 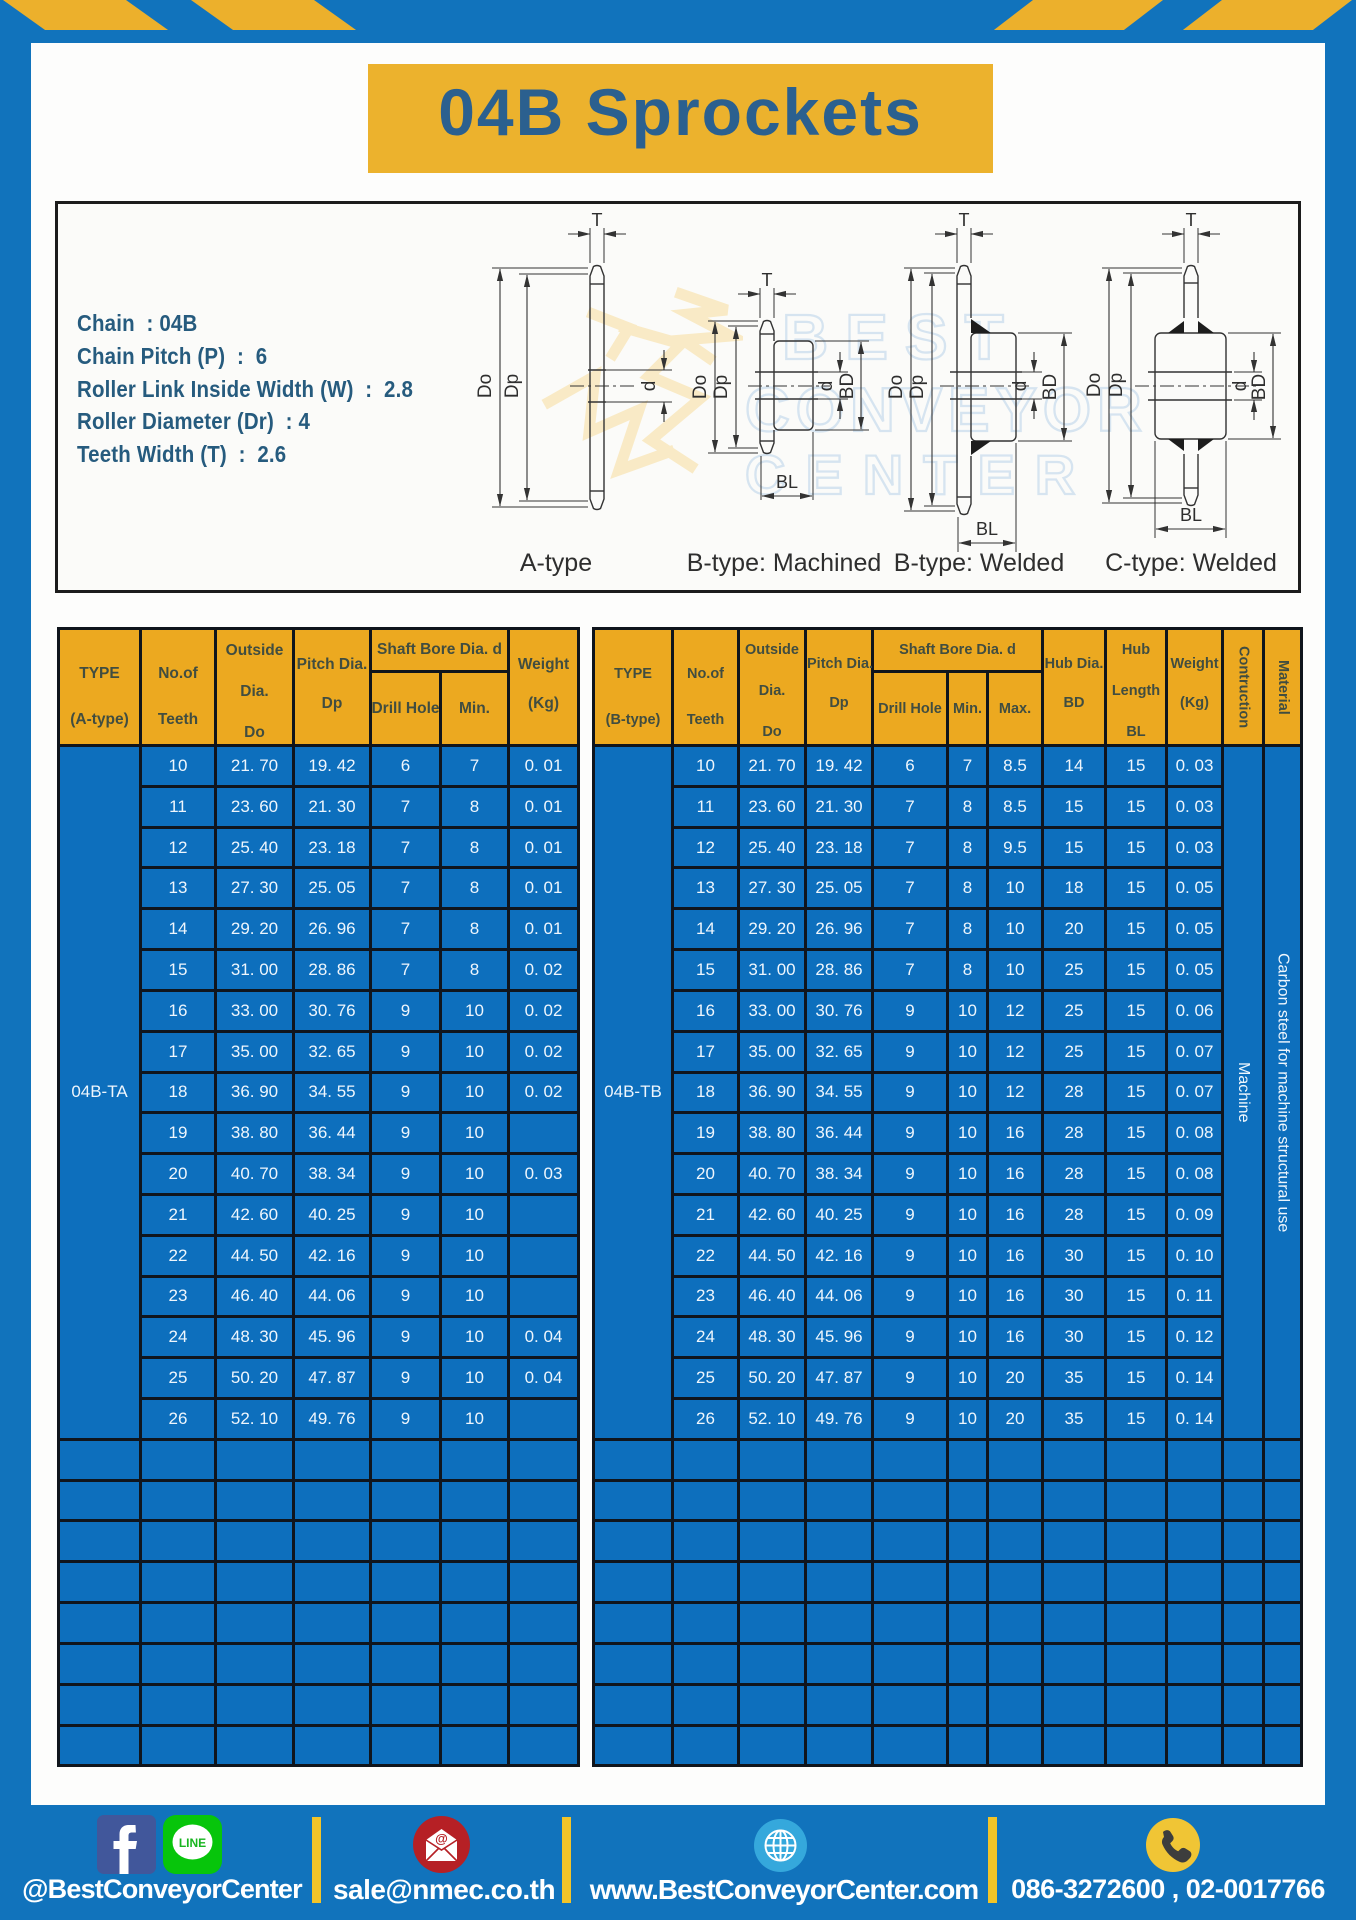 I want to click on svg-text: C-type: Welded, so click(x=1191, y=563).